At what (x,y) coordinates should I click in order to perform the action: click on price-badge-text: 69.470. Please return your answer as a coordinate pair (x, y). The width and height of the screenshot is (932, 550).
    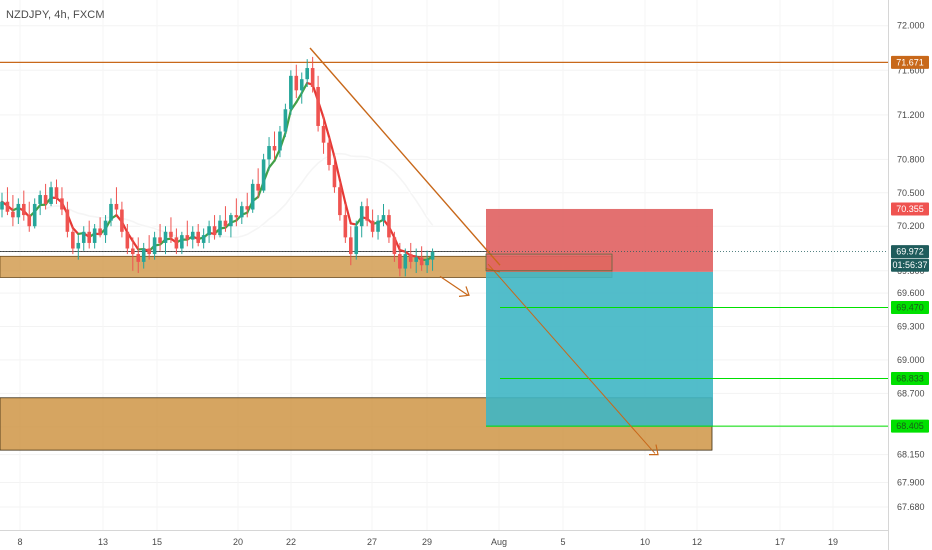
    Looking at the image, I should click on (910, 308).